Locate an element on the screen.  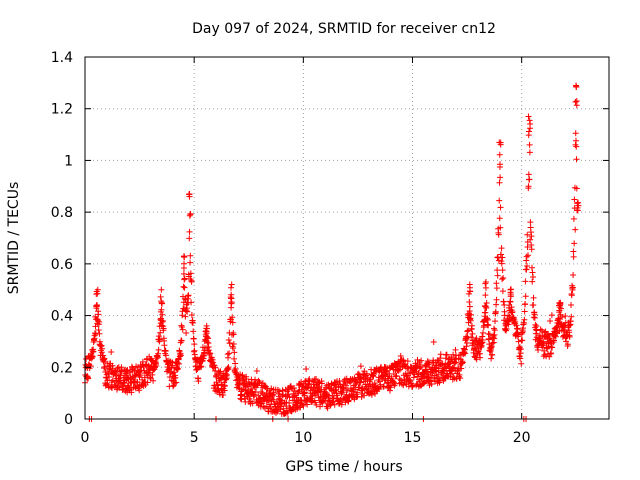
x-tick-label: 5 is located at coordinates (194, 438).